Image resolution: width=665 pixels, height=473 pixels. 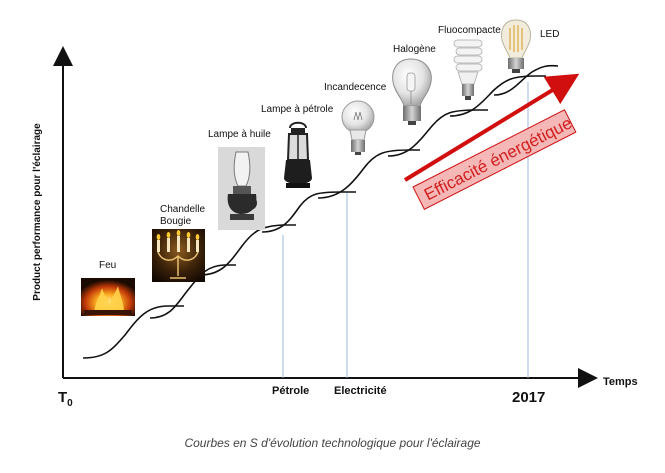 What do you see at coordinates (368, 174) in the screenshot?
I see `s-curve-incandecence` at bounding box center [368, 174].